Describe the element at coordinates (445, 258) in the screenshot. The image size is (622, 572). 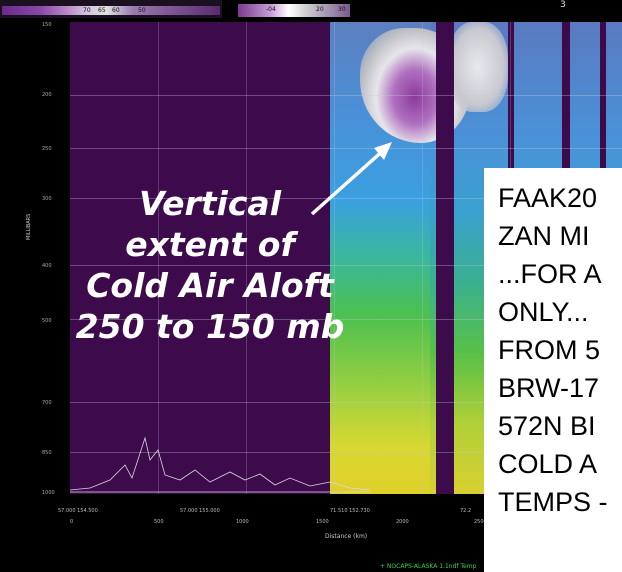
I see `data-gap` at that location.